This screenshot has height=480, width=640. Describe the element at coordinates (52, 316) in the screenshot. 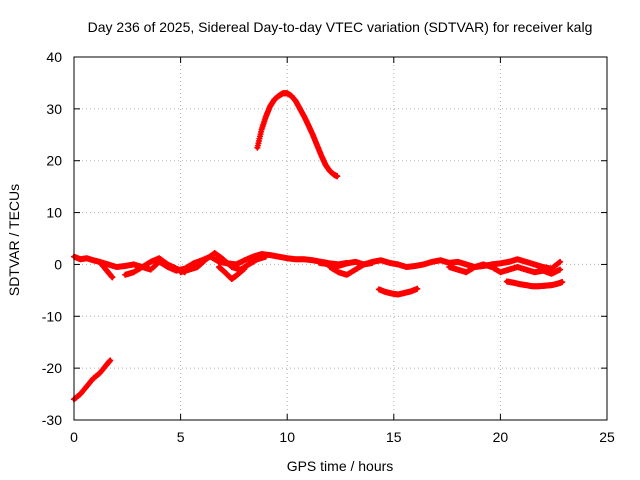

I see `y-tick-label: -10` at that location.